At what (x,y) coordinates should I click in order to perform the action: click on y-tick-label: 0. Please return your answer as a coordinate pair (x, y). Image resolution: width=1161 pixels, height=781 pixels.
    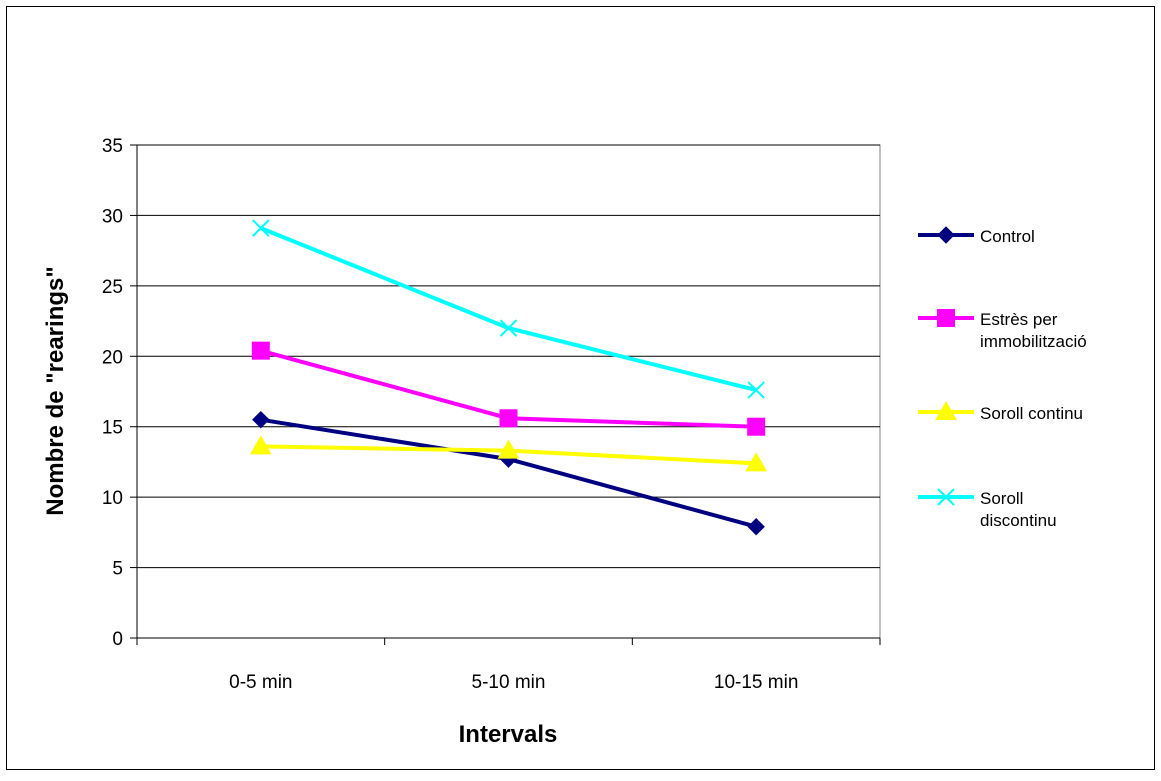
    Looking at the image, I should click on (117, 639).